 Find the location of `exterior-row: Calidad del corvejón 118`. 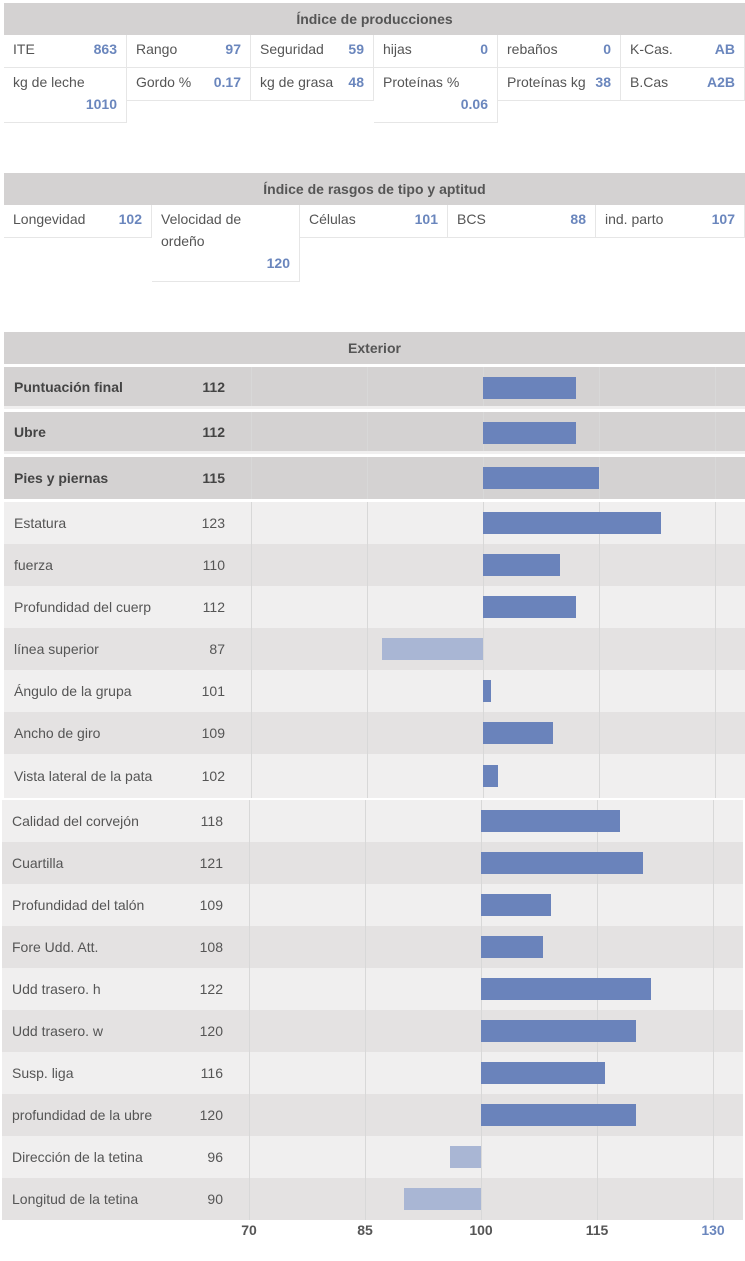

exterior-row: Calidad del corvejón 118 is located at coordinates (372, 821).